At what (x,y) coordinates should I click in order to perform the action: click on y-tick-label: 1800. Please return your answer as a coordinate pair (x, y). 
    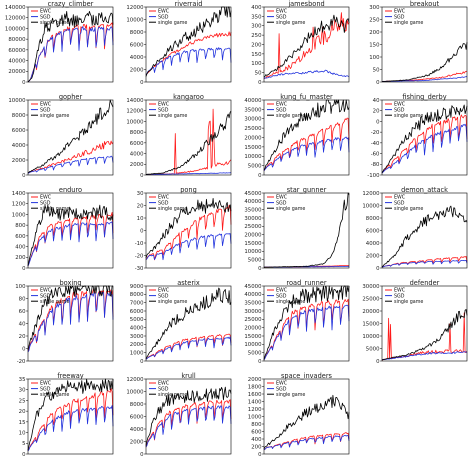
    Looking at the image, I should click on (255, 387).